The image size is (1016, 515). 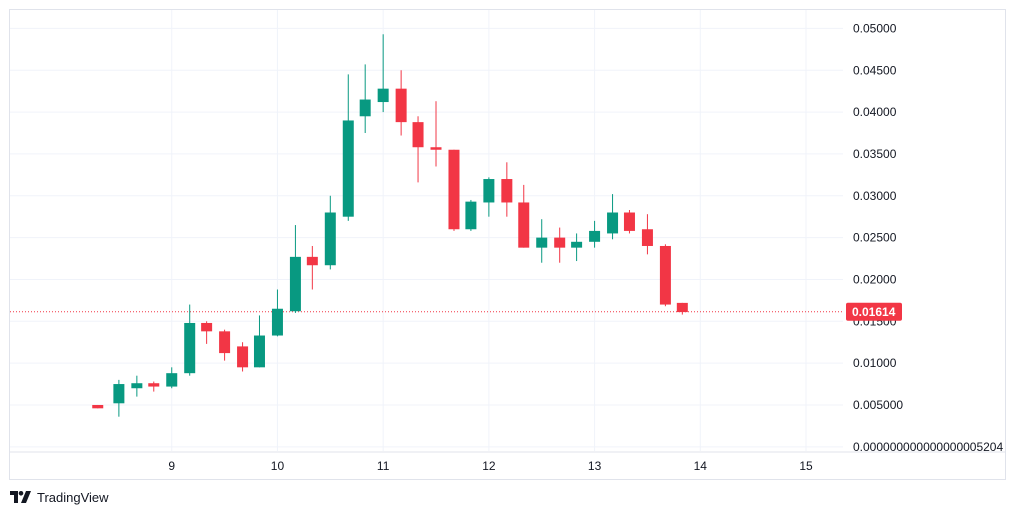 What do you see at coordinates (875, 28) in the screenshot?
I see `price-tick-label: 0.05000` at bounding box center [875, 28].